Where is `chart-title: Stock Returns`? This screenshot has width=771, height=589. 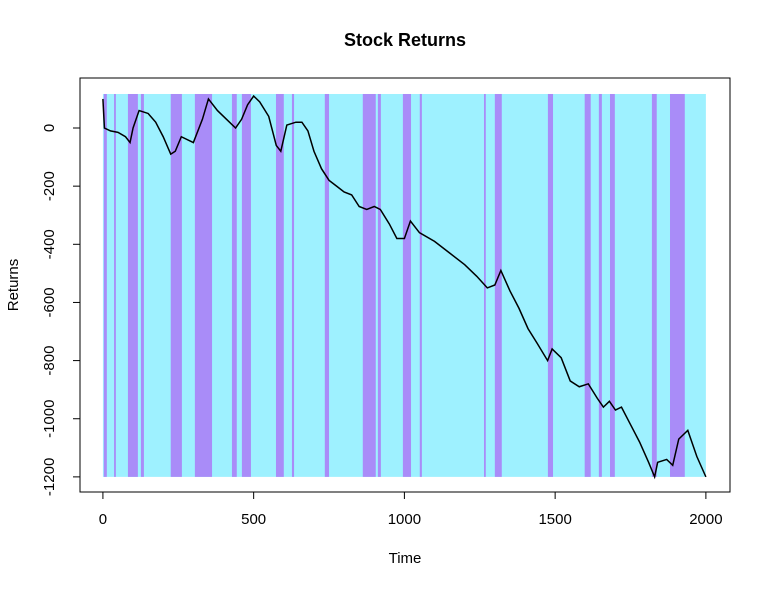
chart-title: Stock Returns is located at coordinates (405, 40).